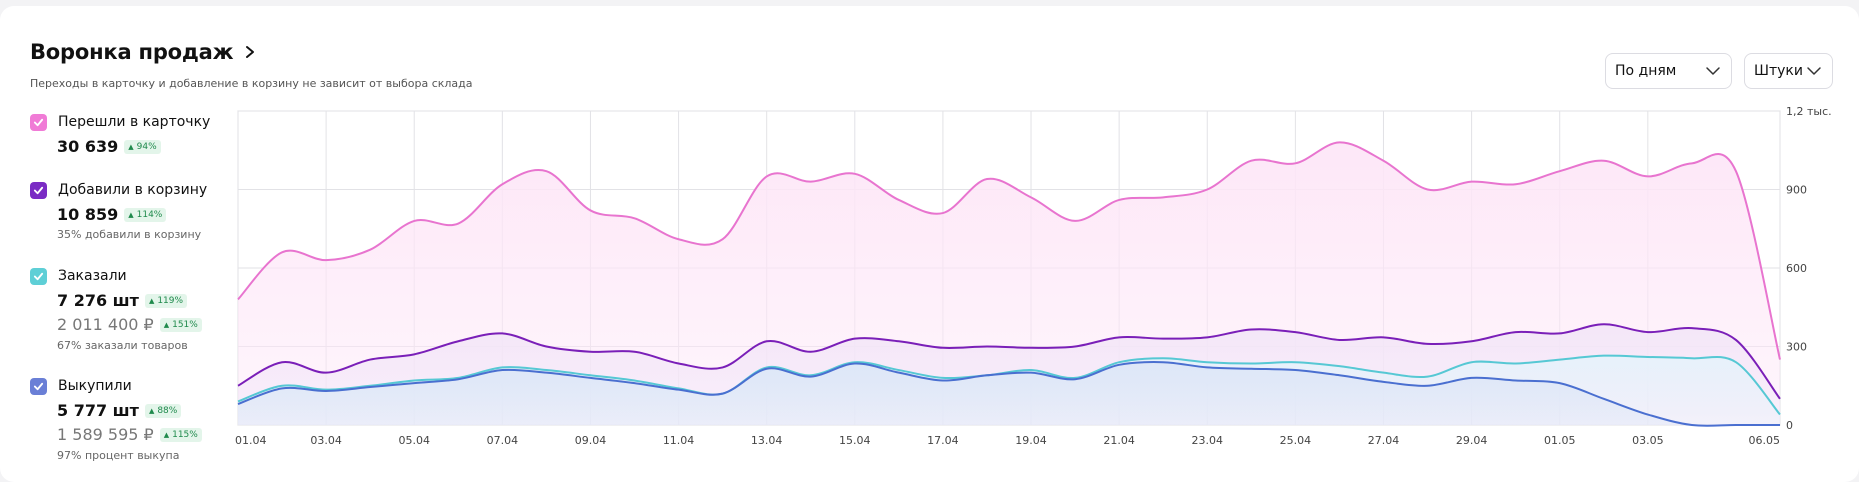 This screenshot has height=482, width=1859. I want to click on x-tick-label: 23.04, so click(1208, 440).